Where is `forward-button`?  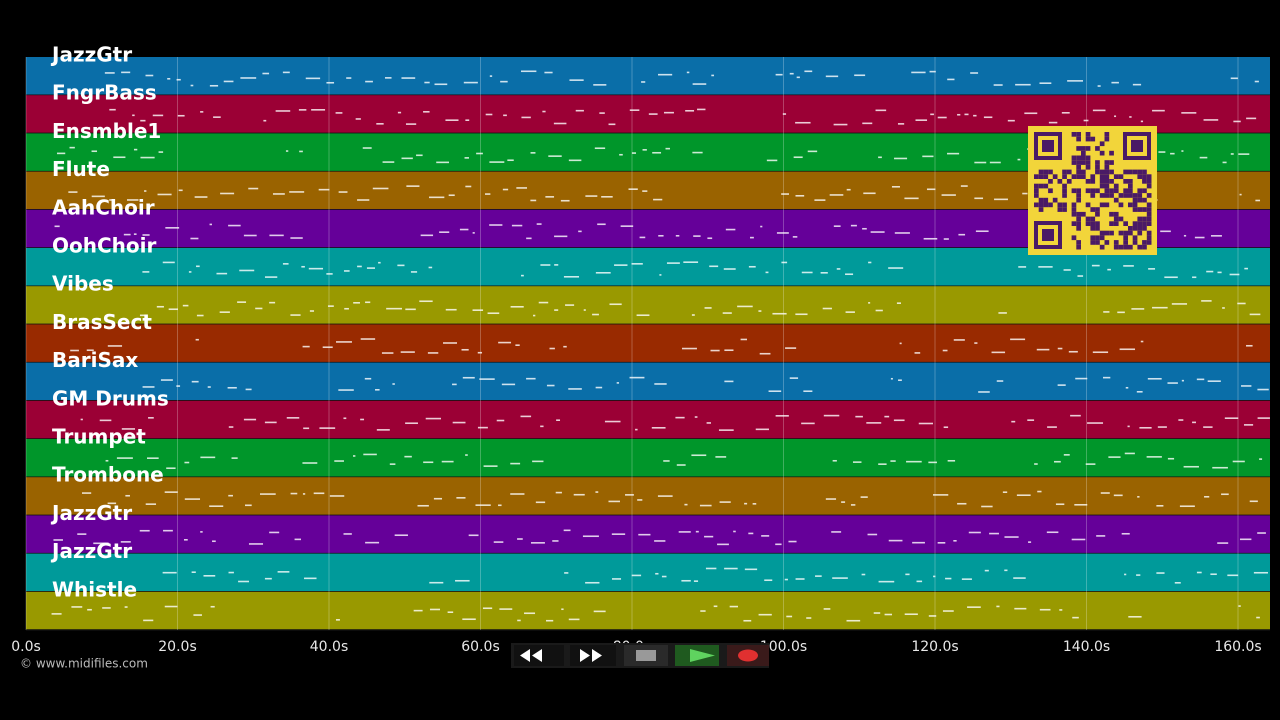 forward-button is located at coordinates (593, 655).